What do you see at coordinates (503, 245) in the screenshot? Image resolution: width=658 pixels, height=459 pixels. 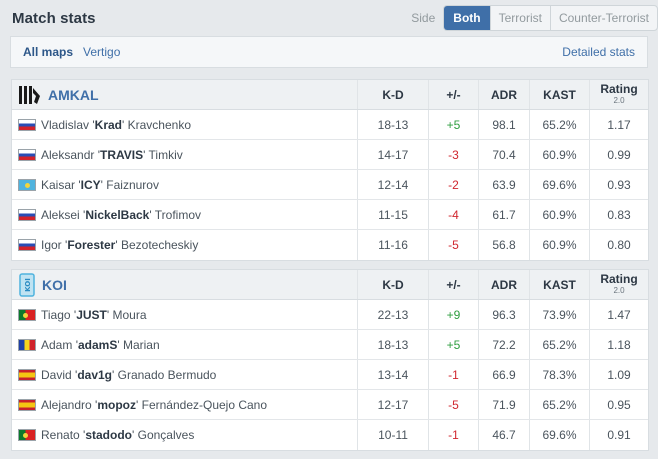 I see `adr-value: 56.8` at bounding box center [503, 245].